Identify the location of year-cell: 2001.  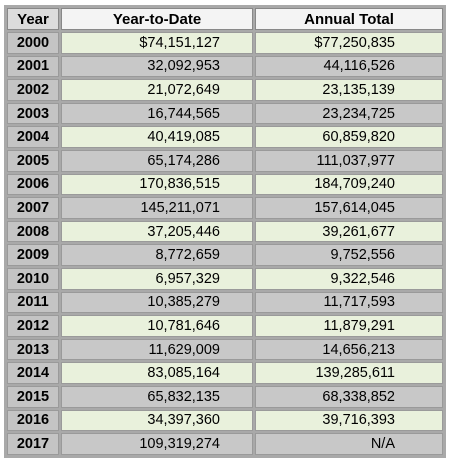
(33, 66).